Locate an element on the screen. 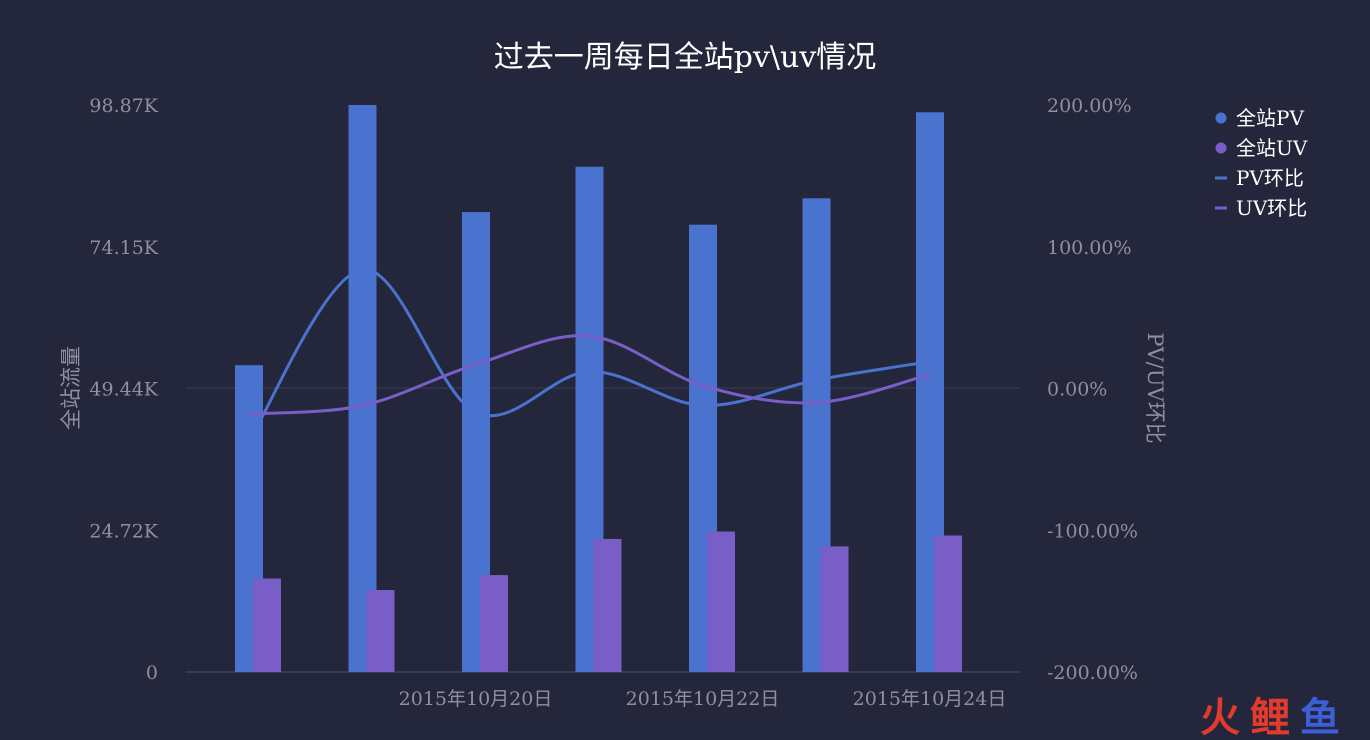 The image size is (1370, 740). legend: 全站PV 全站UV PV环比 UV环比 is located at coordinates (1261, 163).